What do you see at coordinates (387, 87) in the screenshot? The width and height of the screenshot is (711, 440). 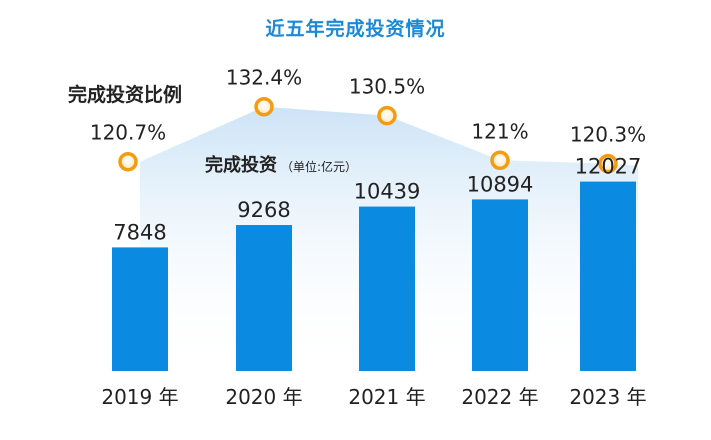 I see `ratio-value-label: 130.5%` at bounding box center [387, 87].